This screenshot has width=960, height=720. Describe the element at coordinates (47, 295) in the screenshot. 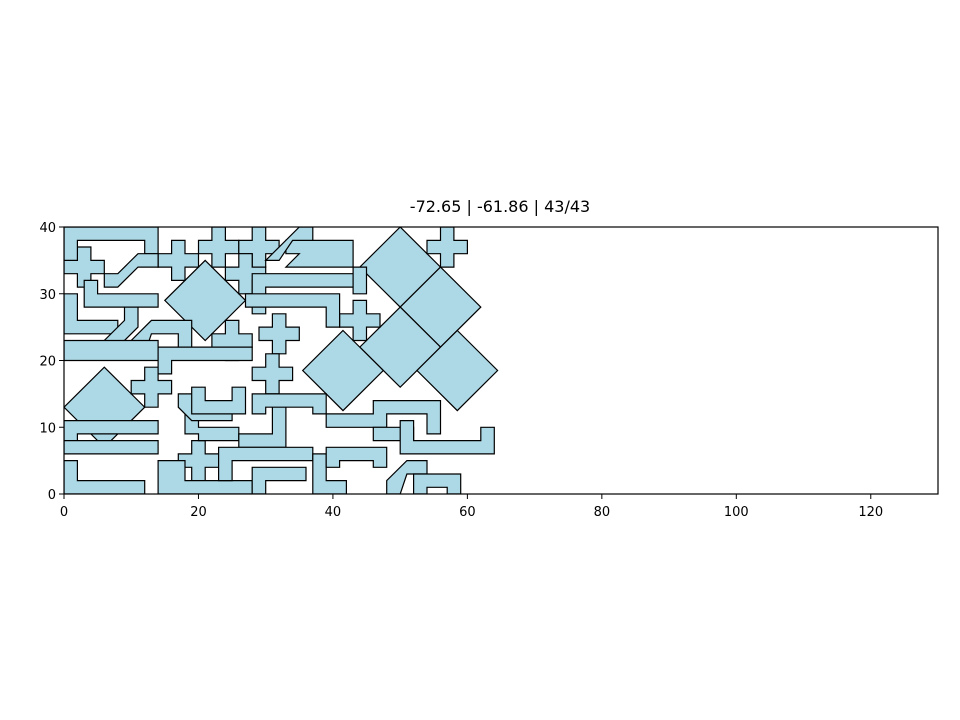

I see `y-tick-label: 30` at that location.